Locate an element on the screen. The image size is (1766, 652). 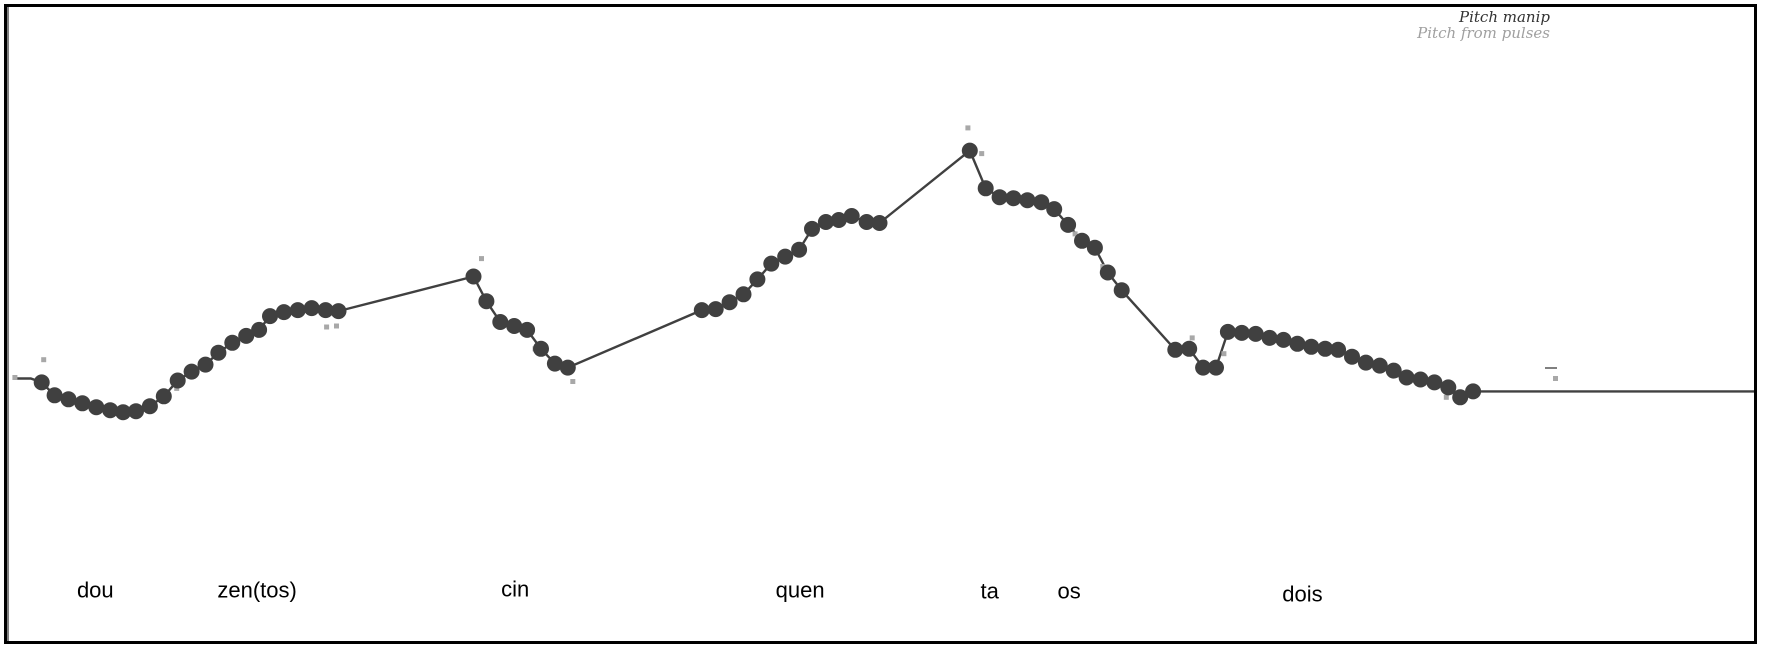
syllable-label: zen(tos) is located at coordinates (256, 590).